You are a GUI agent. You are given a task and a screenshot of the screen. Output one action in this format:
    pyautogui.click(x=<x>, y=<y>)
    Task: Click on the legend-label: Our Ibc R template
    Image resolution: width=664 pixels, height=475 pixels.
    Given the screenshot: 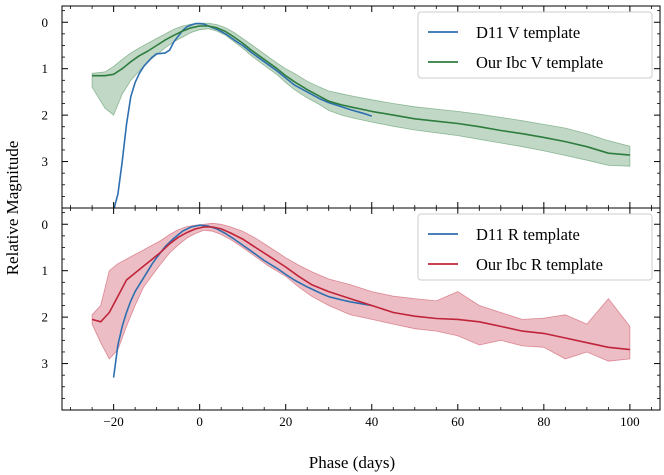 What is the action you would take?
    pyautogui.click(x=539, y=264)
    